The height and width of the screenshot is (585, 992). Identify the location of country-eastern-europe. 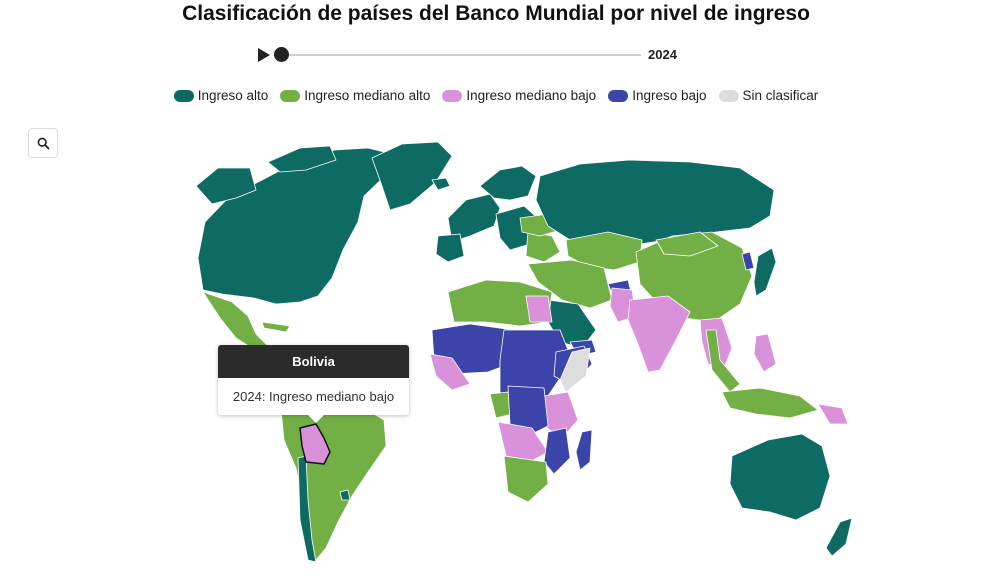
(543, 247).